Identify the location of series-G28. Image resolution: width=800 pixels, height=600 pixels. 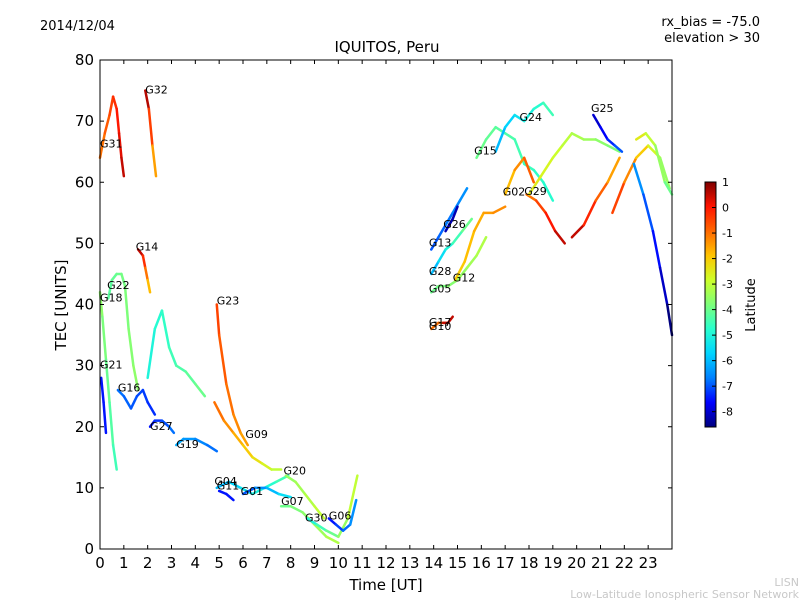
(452, 246).